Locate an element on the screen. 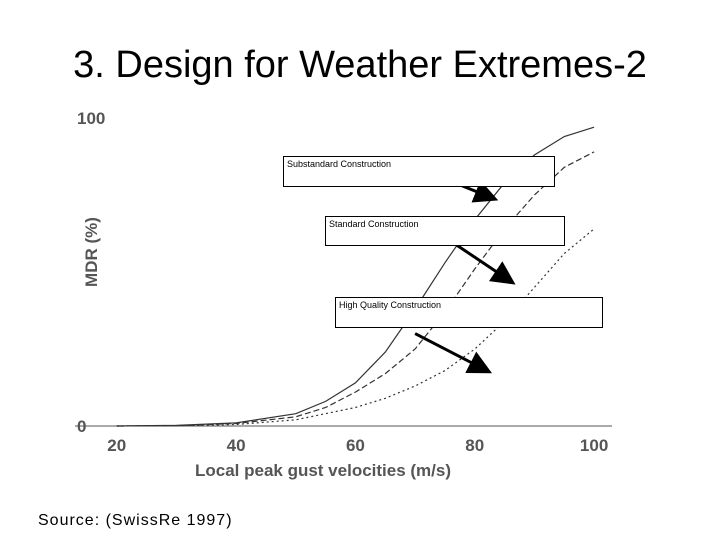  x-tick-label: 40 is located at coordinates (236, 445).